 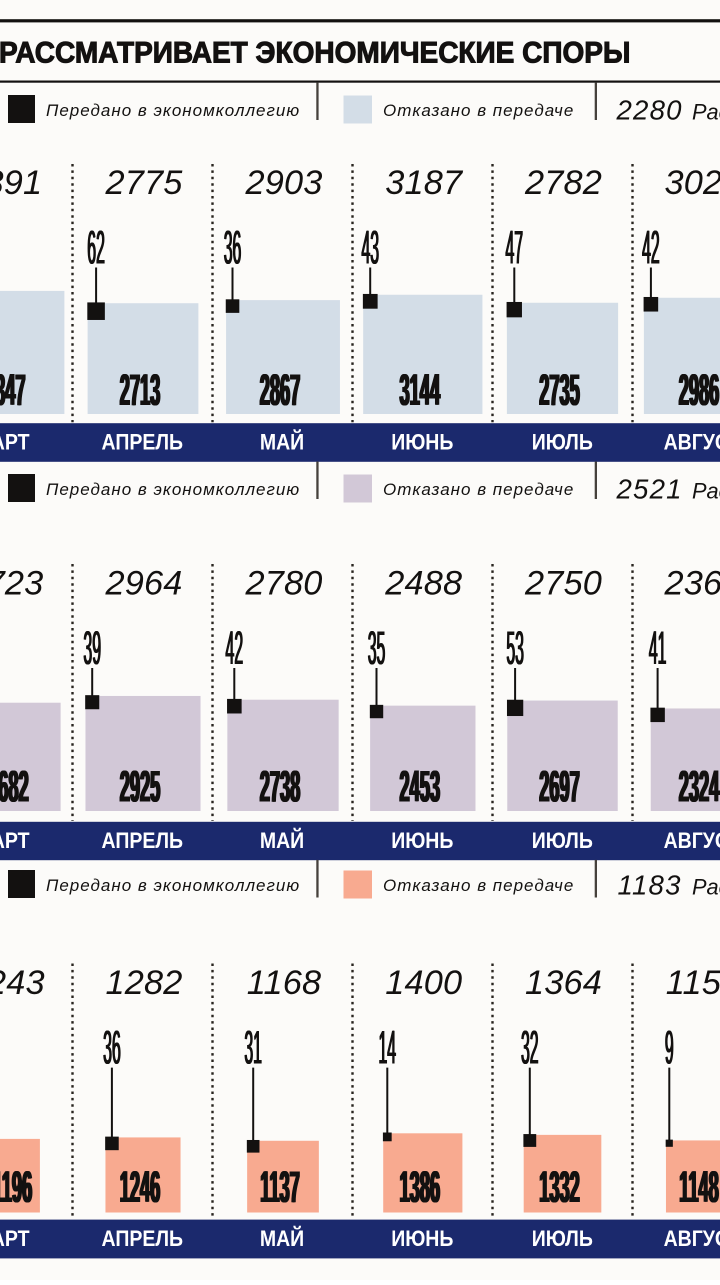 I want to click on svg-text: 2750, so click(x=563, y=584).